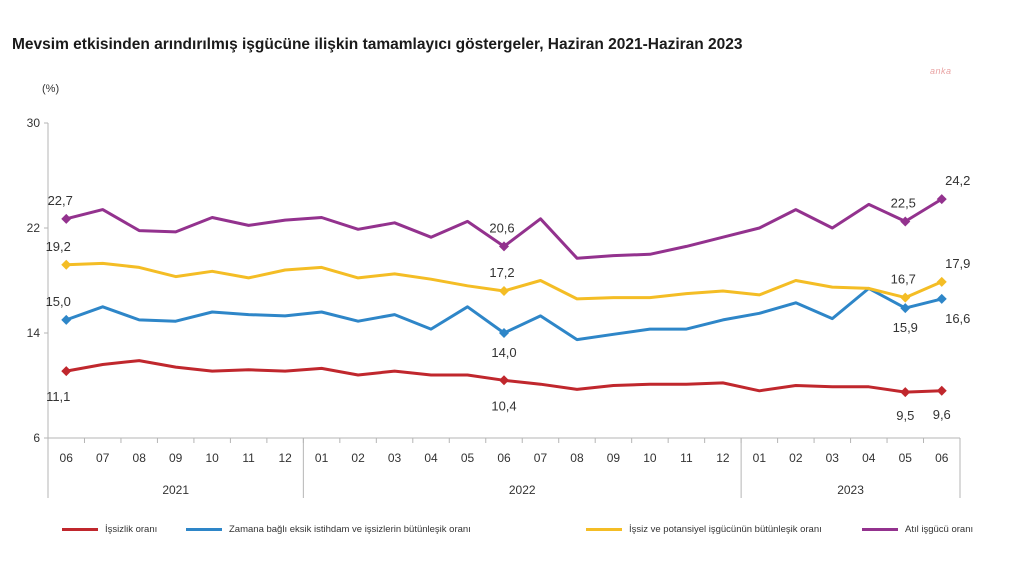 The width and height of the screenshot is (1024, 576). What do you see at coordinates (939, 529) in the screenshot?
I see `legend-label: Atıl işgücü oranı` at bounding box center [939, 529].